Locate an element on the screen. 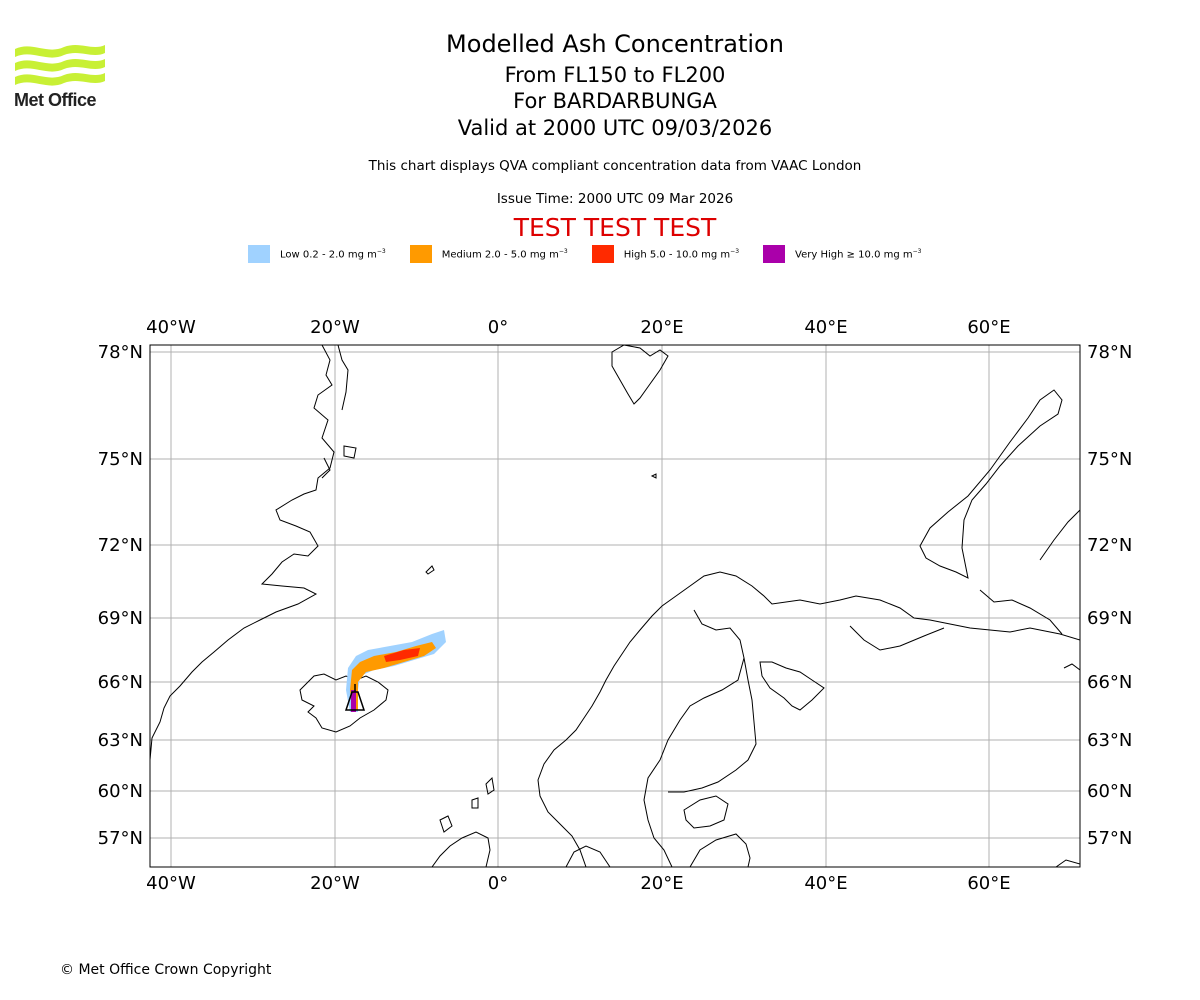 The image size is (1200, 1000). lat-label-left: 78°N is located at coordinates (120, 352).